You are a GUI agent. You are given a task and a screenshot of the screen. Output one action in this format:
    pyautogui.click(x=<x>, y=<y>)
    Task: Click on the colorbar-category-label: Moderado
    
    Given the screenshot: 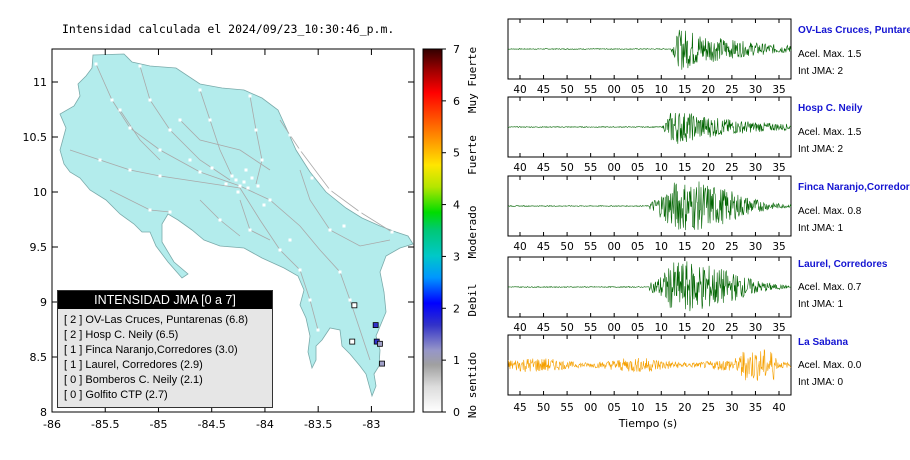 What is the action you would take?
    pyautogui.click(x=472, y=232)
    